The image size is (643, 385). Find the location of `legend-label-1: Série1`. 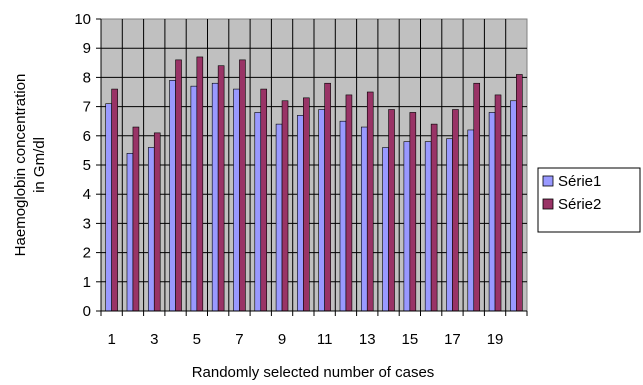

legend-label-1: Série1 is located at coordinates (579, 181).